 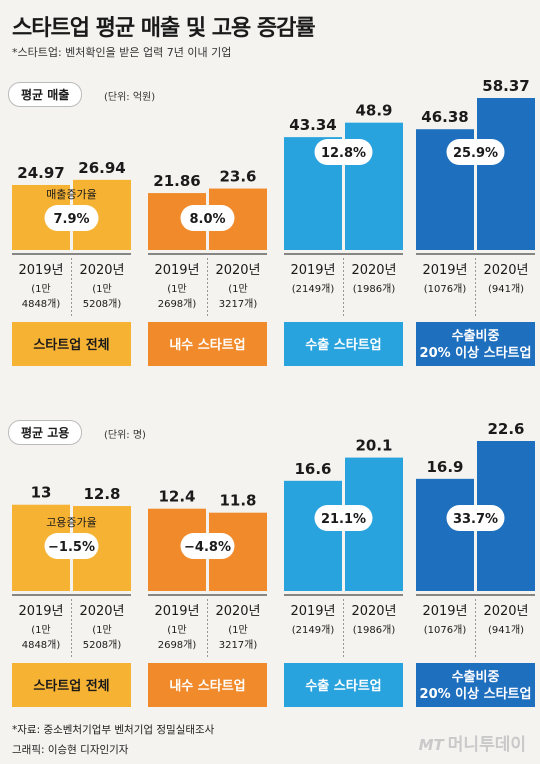 What do you see at coordinates (122, 52) in the screenshot?
I see `chart-subtitle: *스타트업: 벤처확인을 받은 업력 7년 이내 기업` at bounding box center [122, 52].